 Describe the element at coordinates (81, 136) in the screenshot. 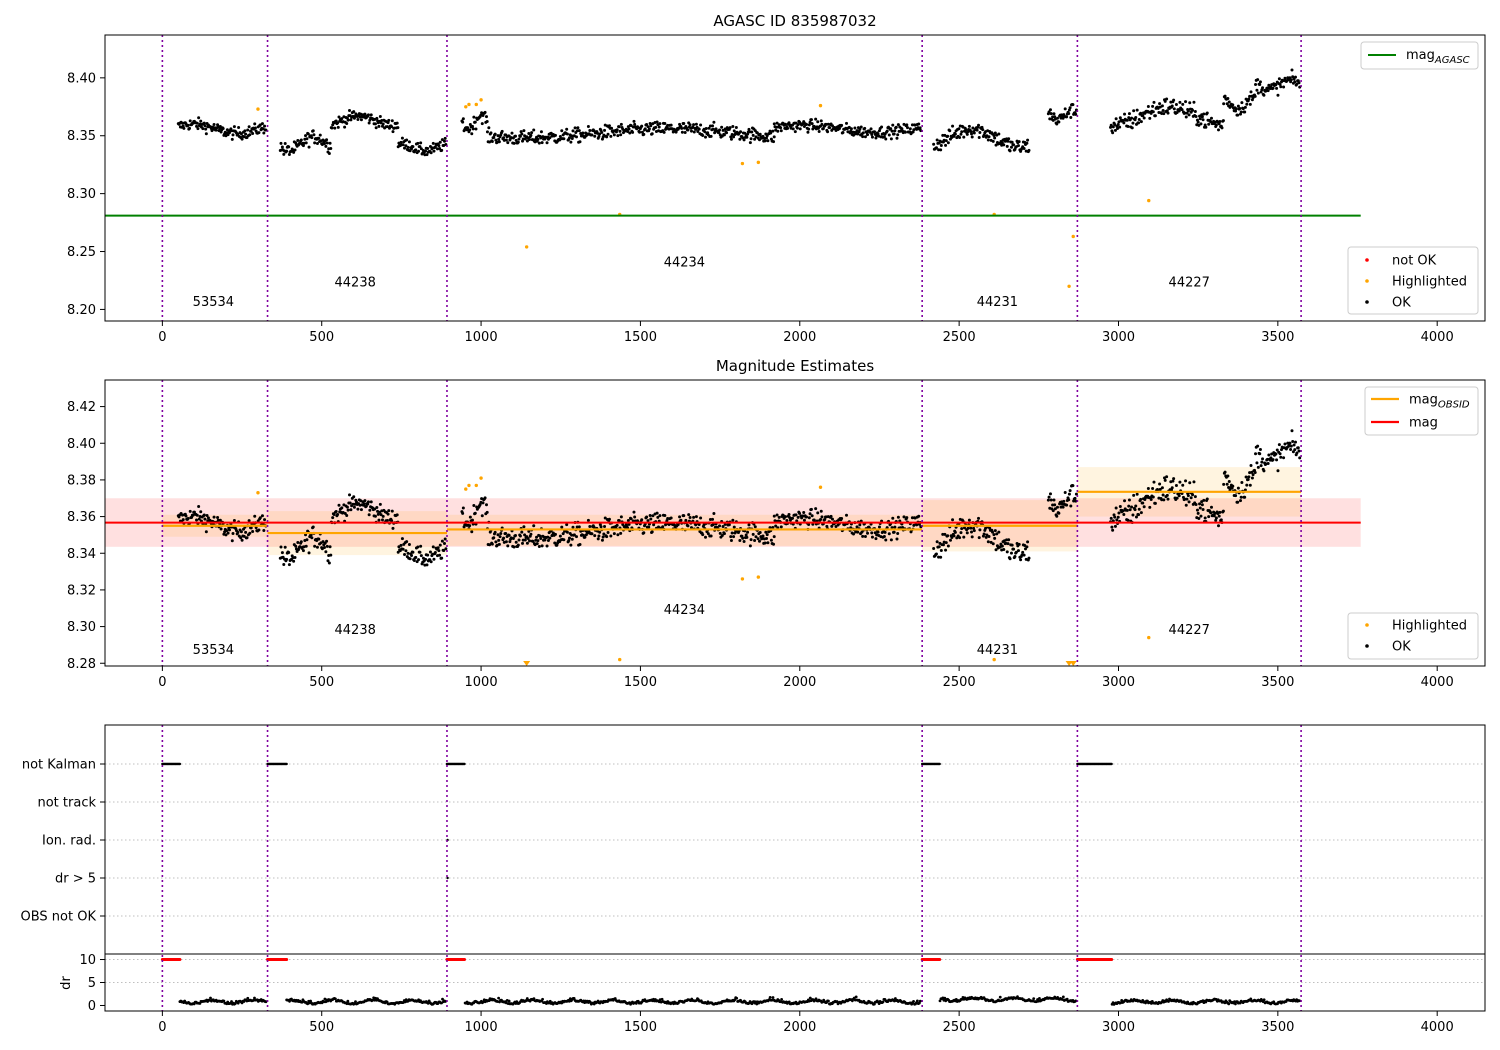

I see `y-tick-label: 8.35` at that location.